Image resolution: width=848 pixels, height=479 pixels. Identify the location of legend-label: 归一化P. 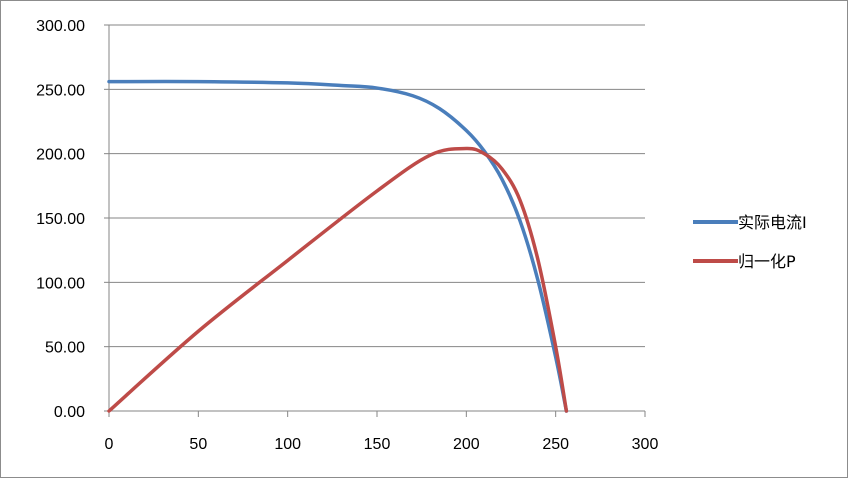
(767, 261).